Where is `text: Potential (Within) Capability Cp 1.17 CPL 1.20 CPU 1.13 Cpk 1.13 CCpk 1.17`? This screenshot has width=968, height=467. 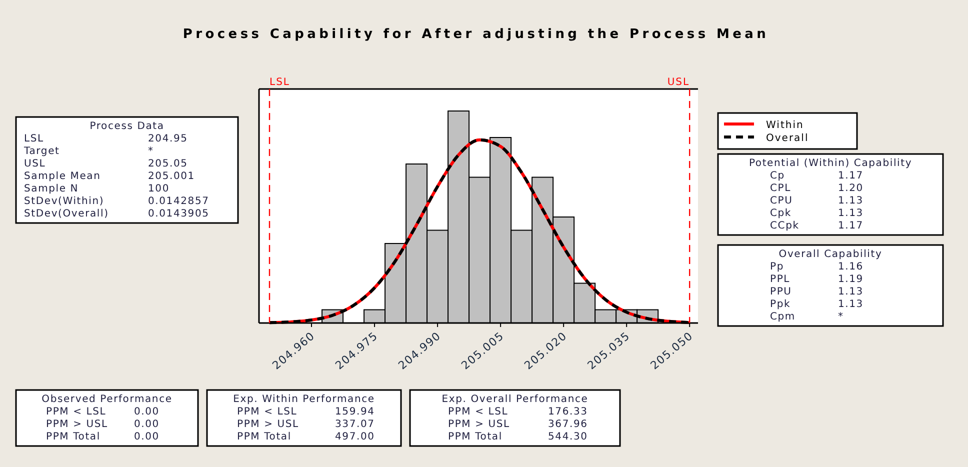 text: Potential (Within) Capability Cp 1.17 CPL 1.20 CPU 1.13 Cpk 1.13 CCpk 1.17 is located at coordinates (830, 195).